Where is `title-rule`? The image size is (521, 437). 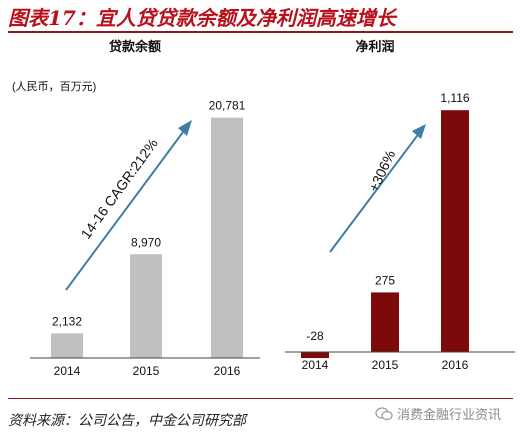
title-rule is located at coordinates (260, 32).